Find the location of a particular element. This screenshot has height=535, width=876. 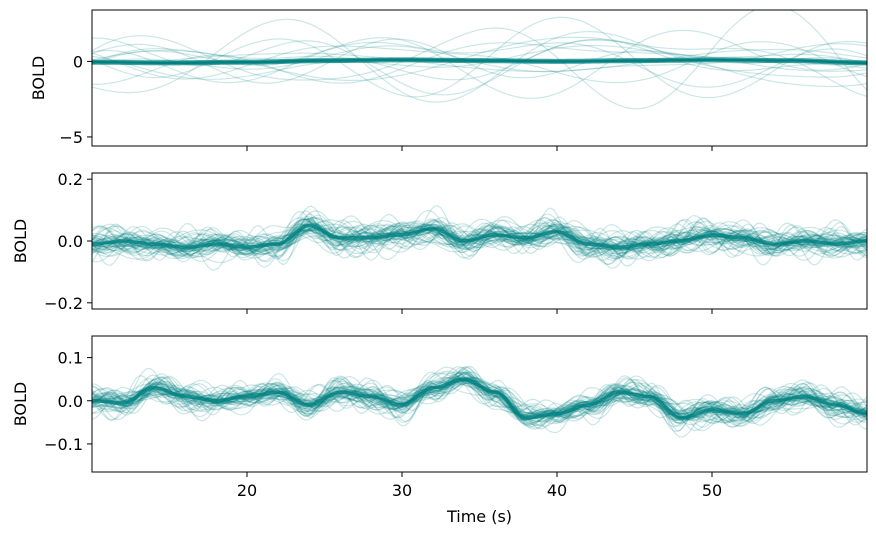

x-axis-label: Time (s) is located at coordinates (479, 516).